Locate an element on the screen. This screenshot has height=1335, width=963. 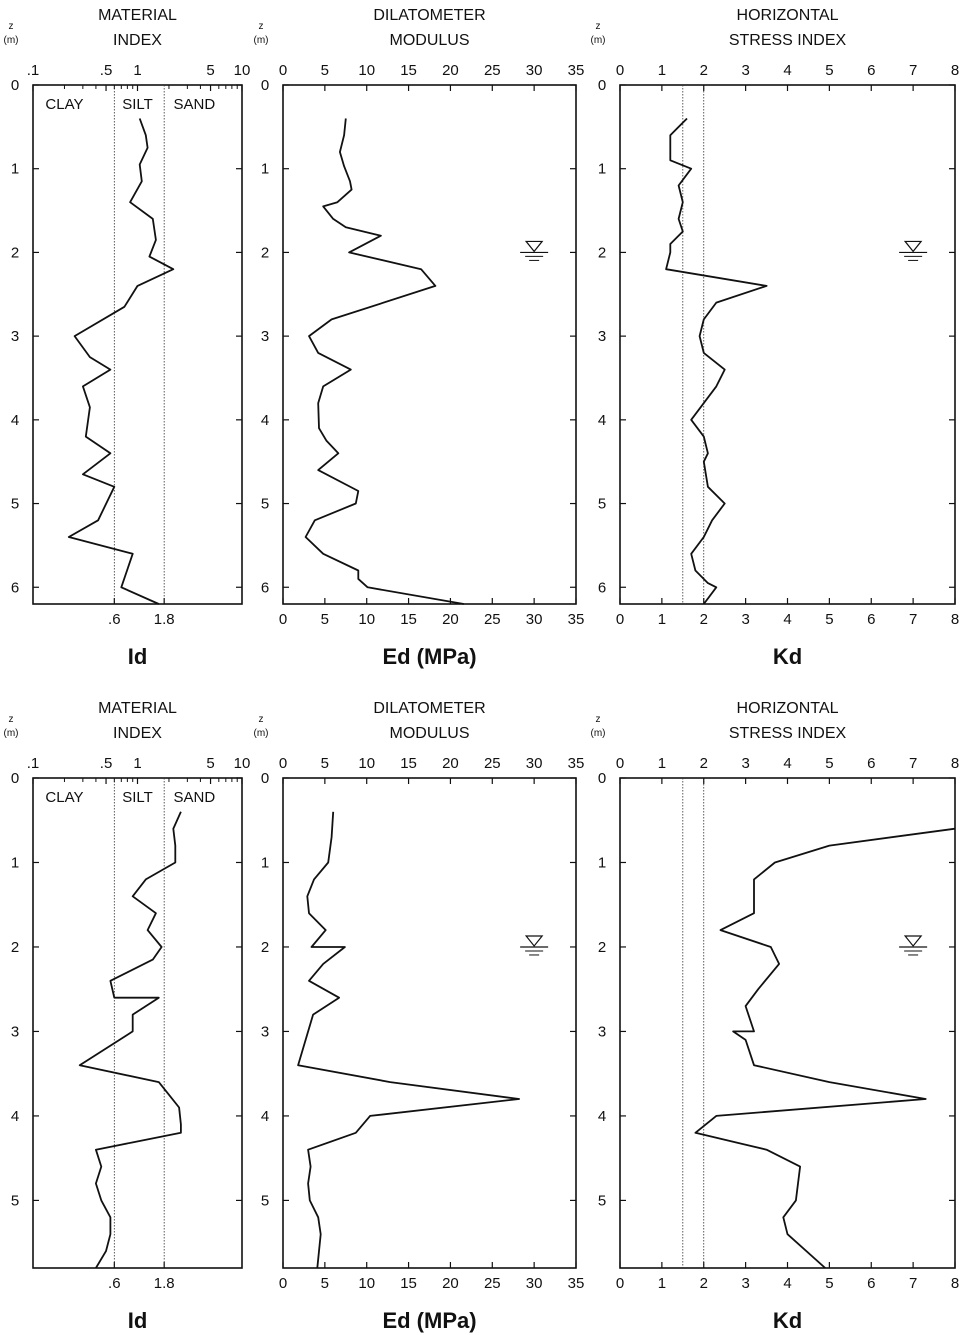
panel-title-line2: INDEX is located at coordinates (137, 40).